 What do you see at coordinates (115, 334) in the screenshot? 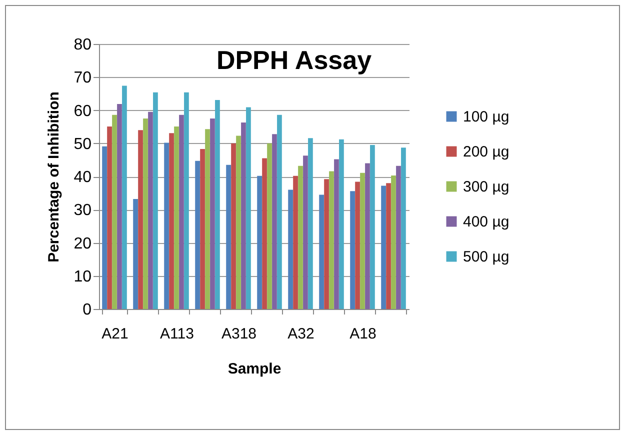
I see `x-tick-label: A21` at bounding box center [115, 334].